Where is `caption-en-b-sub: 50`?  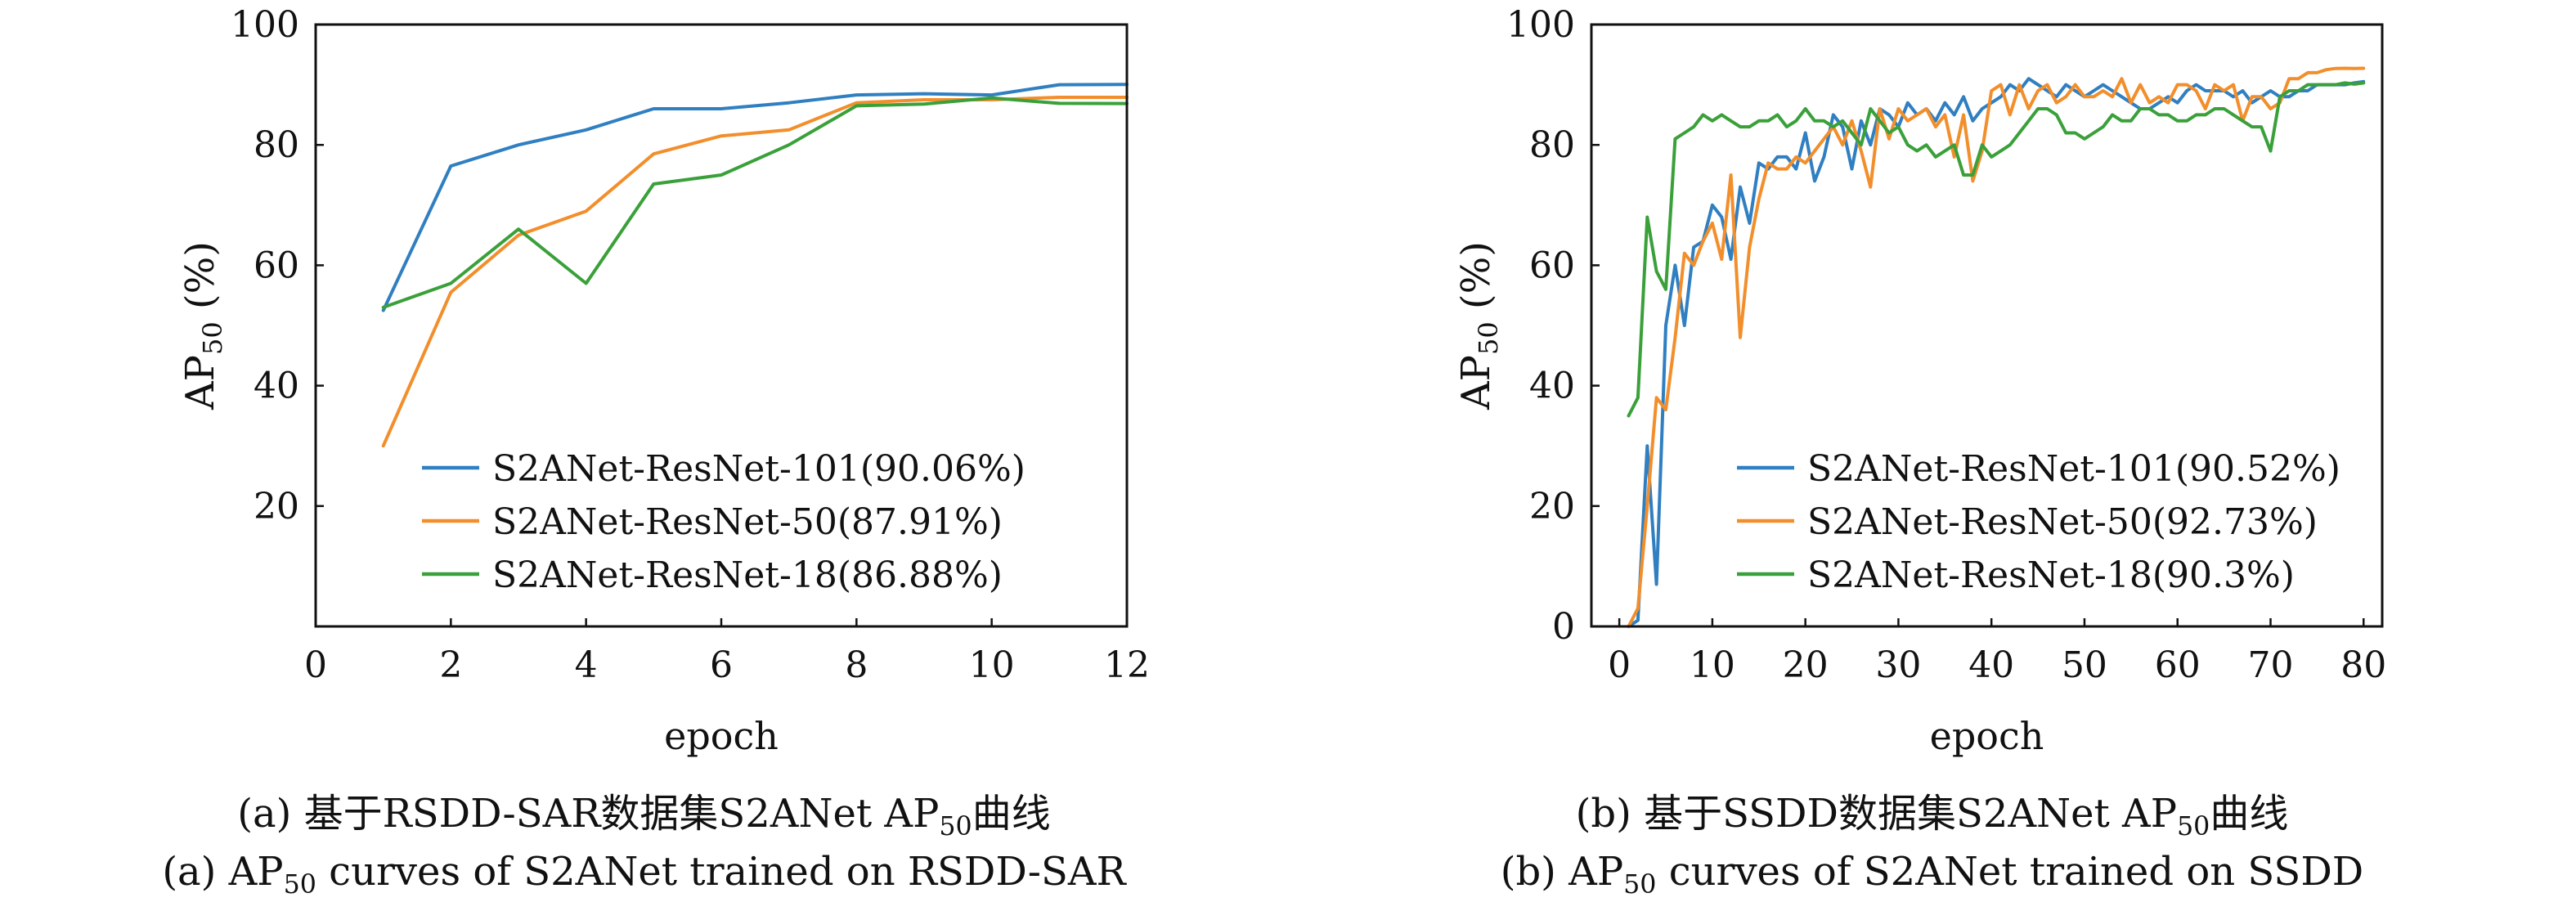 caption-en-b-sub: 50 is located at coordinates (1640, 885).